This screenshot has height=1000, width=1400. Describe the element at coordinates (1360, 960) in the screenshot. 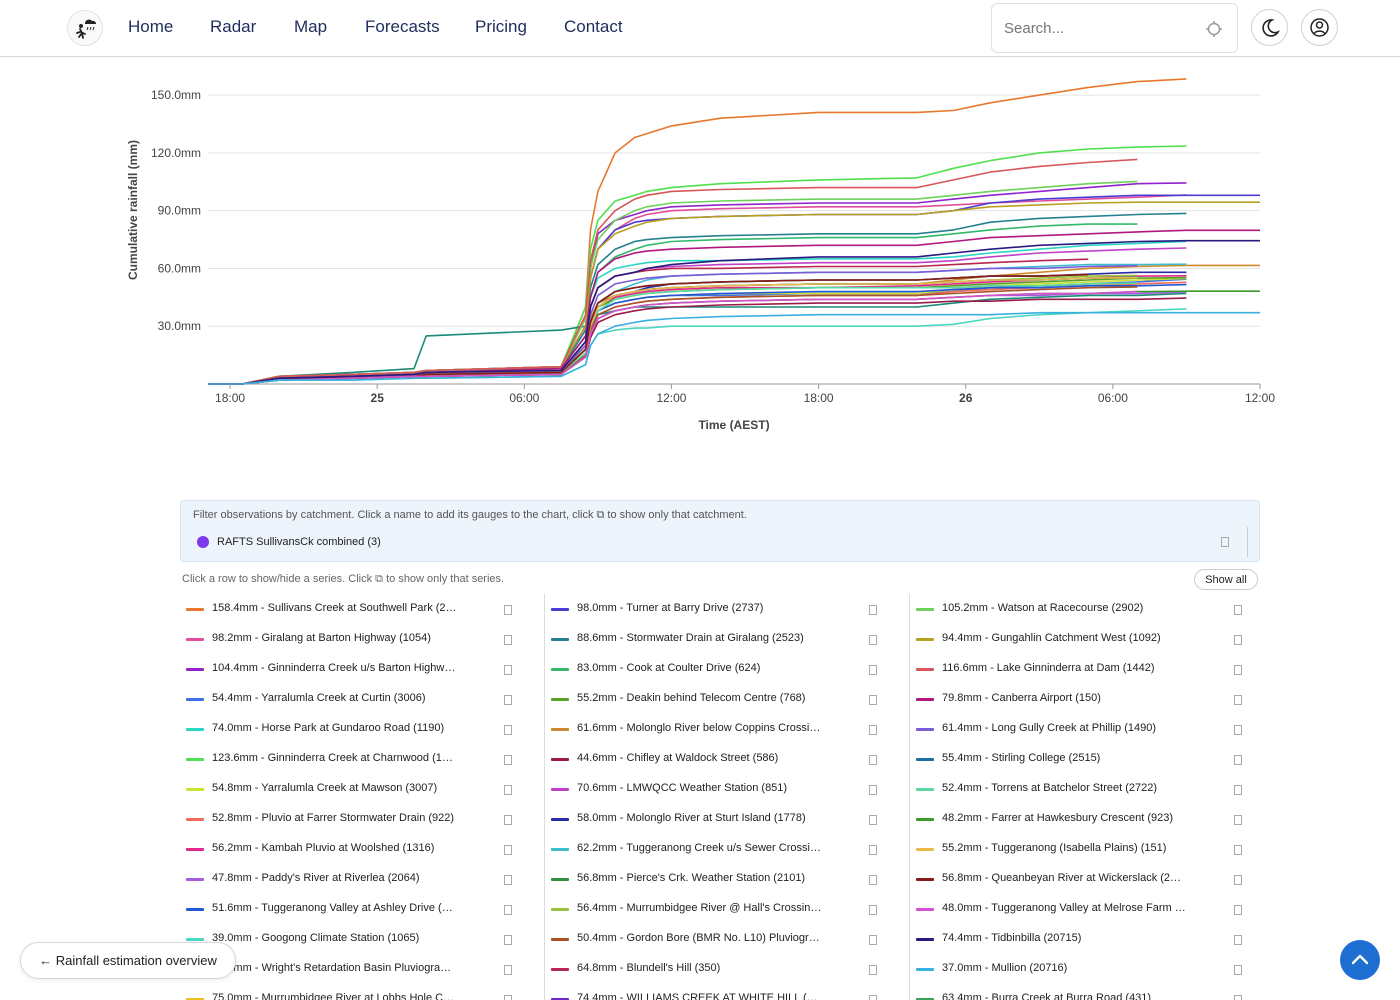

I see `scroll-to-top-button` at that location.